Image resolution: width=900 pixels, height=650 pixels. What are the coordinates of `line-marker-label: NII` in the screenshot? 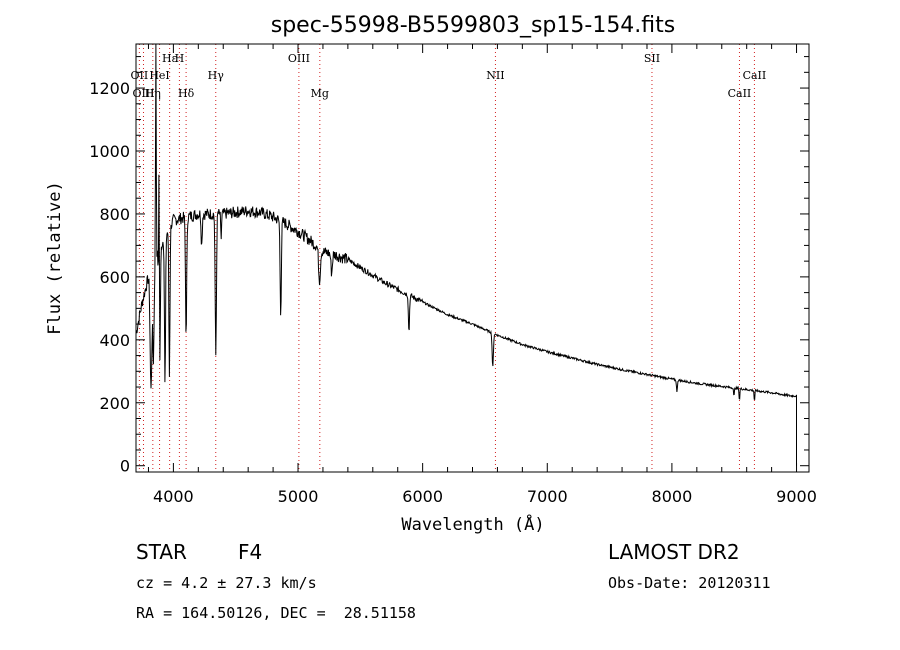 It's located at (495, 75).